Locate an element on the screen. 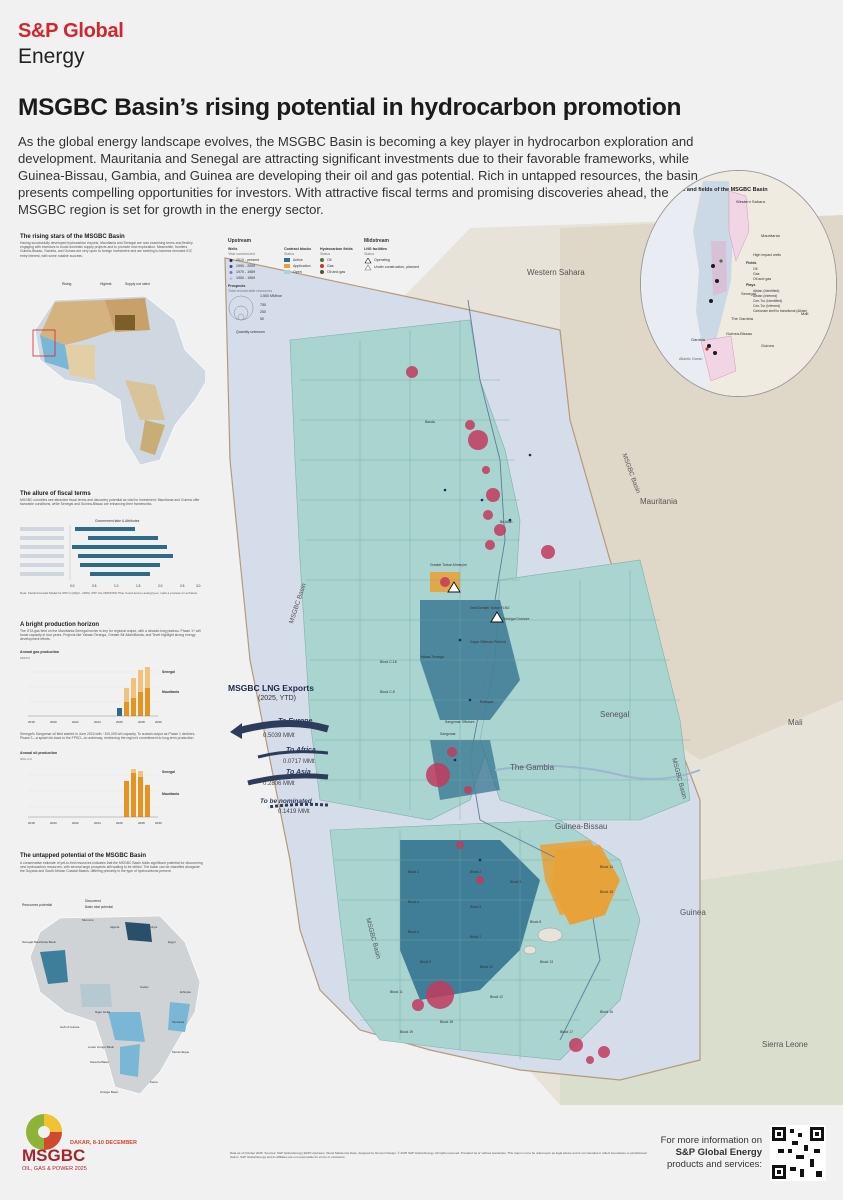 This screenshot has height=1200, width=843. label-block: Block 1 is located at coordinates (414, 872).